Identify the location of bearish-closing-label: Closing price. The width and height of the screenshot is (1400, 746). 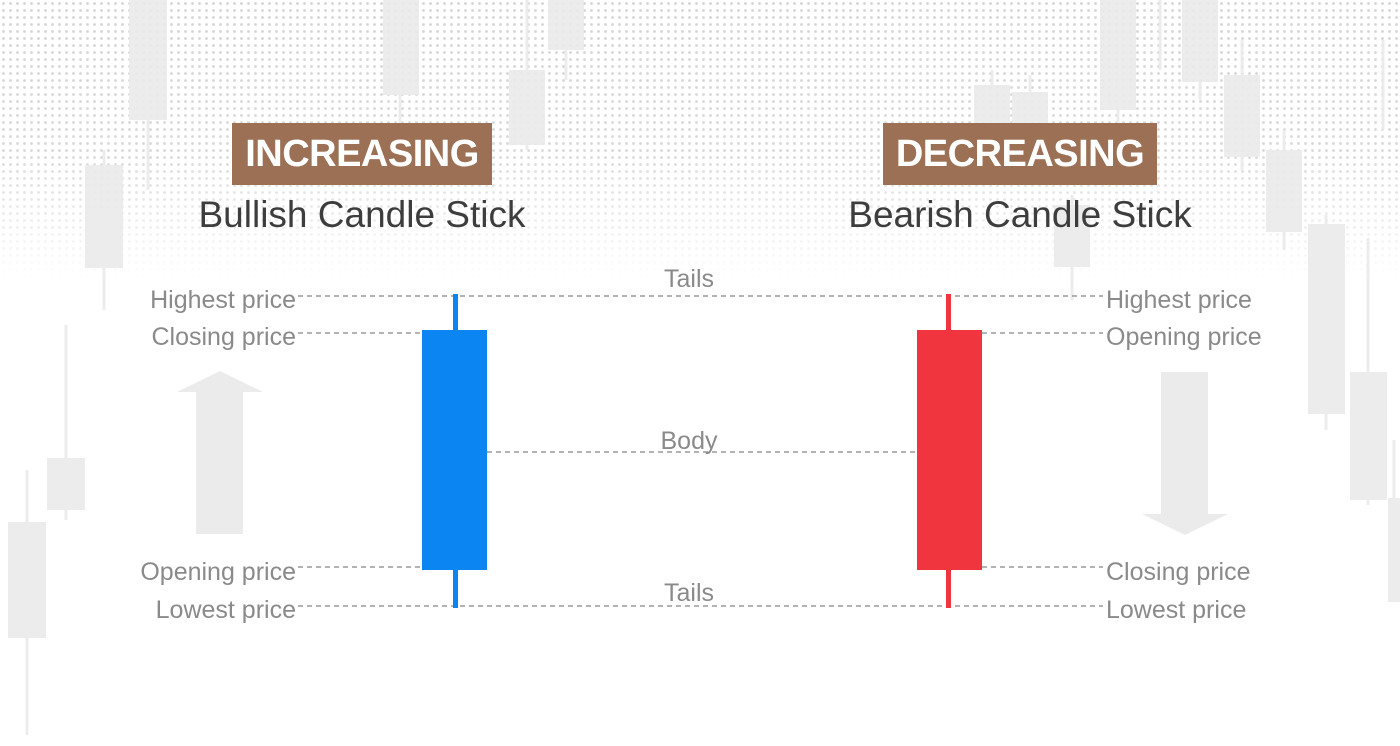
(1178, 572).